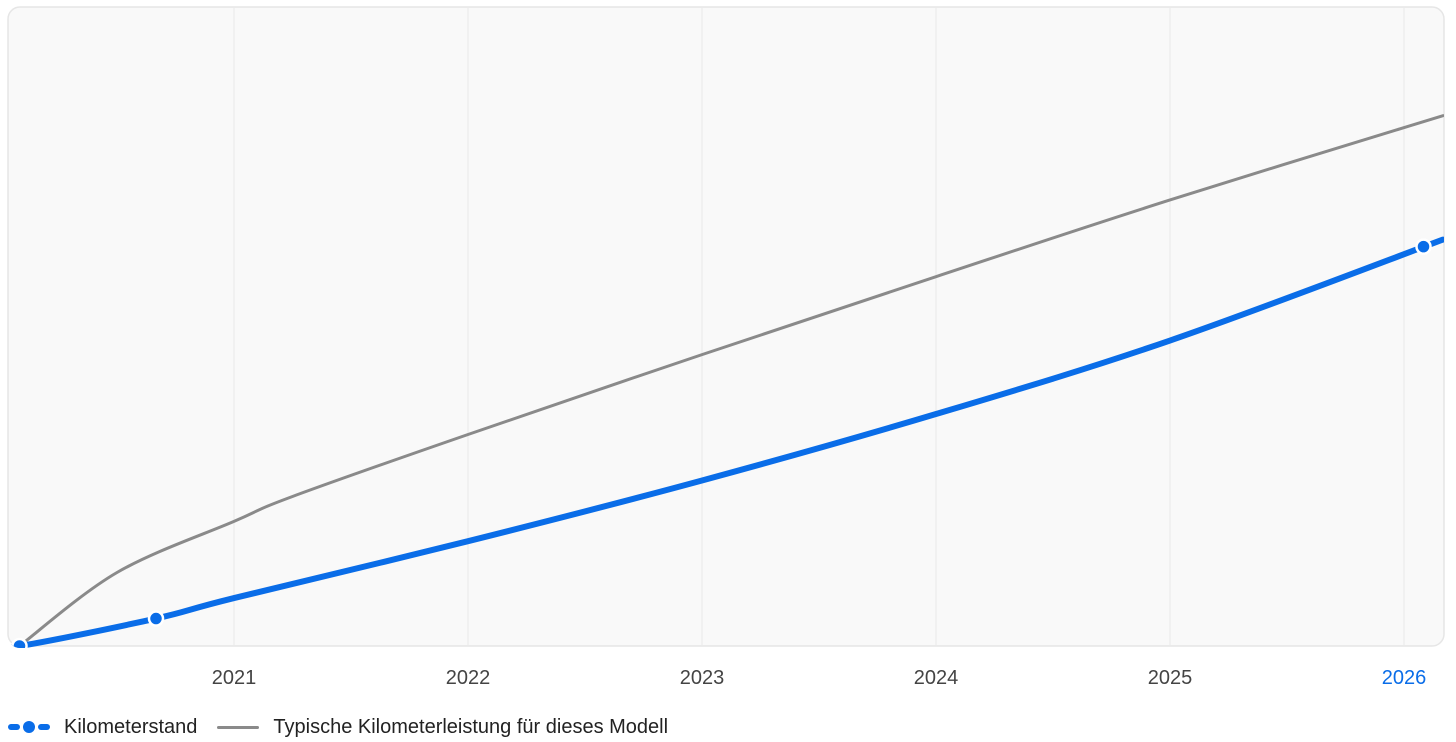 The width and height of the screenshot is (1456, 742). What do you see at coordinates (29, 727) in the screenshot?
I see `legend-swatch-blue` at bounding box center [29, 727].